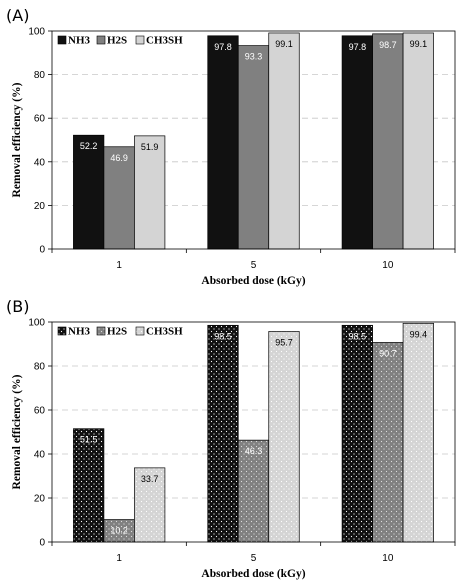 This screenshot has width=470, height=583. What do you see at coordinates (89, 440) in the screenshot?
I see `data-label: 51.5` at bounding box center [89, 440].